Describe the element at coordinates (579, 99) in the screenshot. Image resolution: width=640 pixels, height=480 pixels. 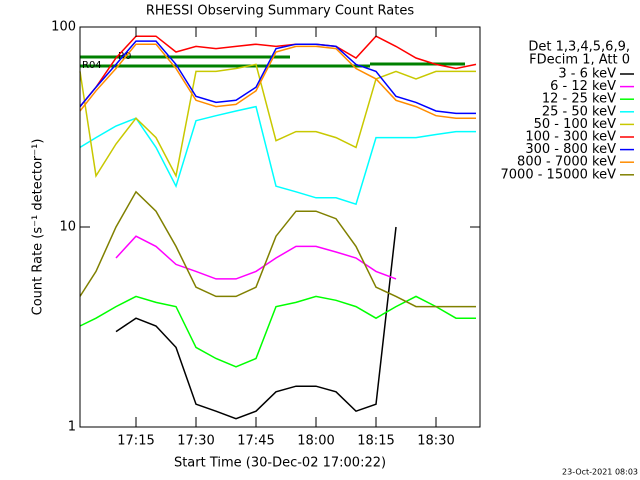
I see `legend-label: 12 - 25 keV` at that location.